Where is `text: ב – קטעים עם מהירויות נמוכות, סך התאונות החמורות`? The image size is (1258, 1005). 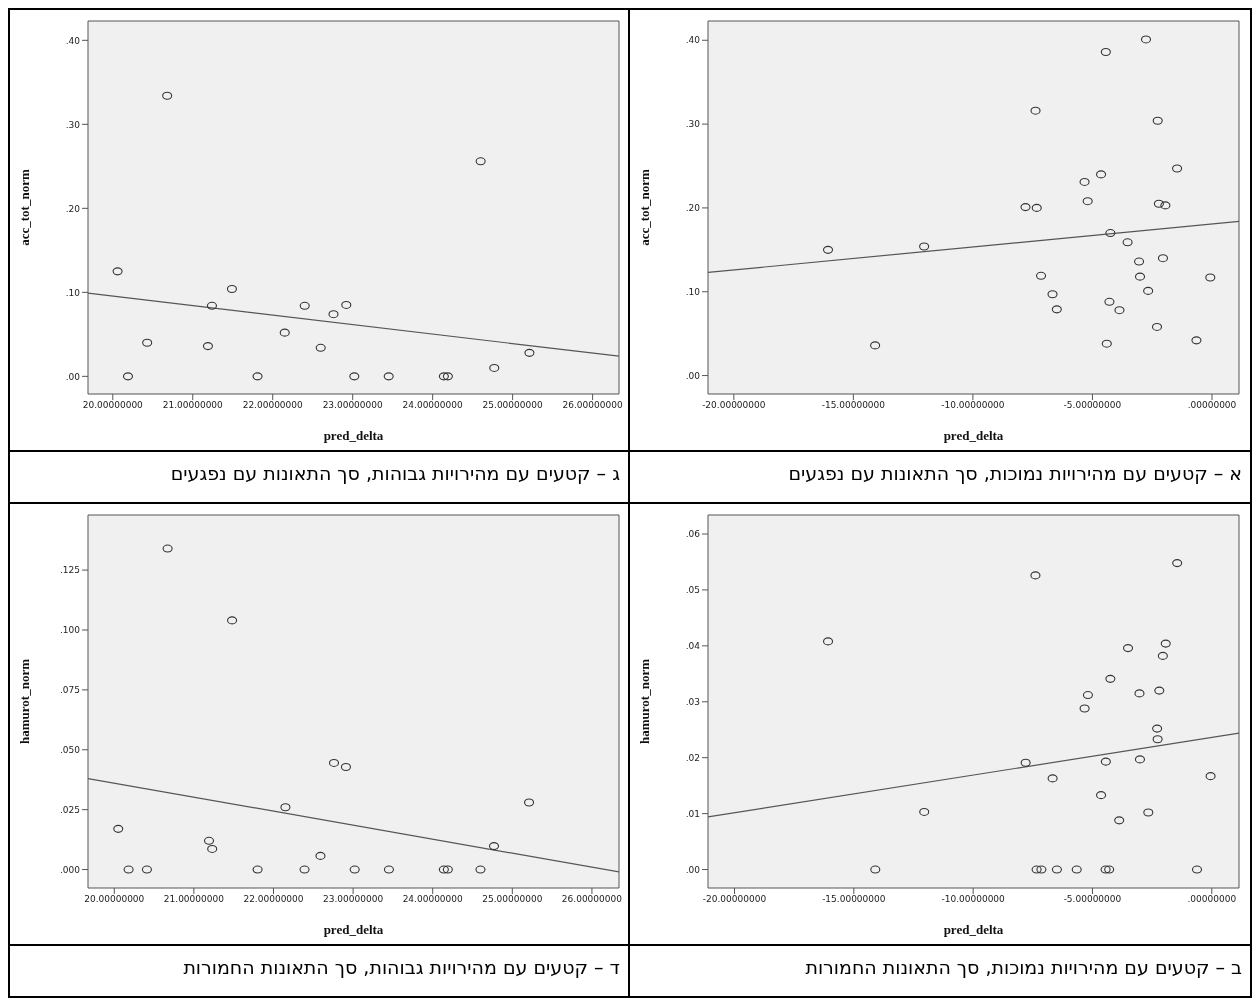
text: ב – קטעים עם מהירויות נמוכות, סך התאונות החמורות is located at coordinates (940, 970).